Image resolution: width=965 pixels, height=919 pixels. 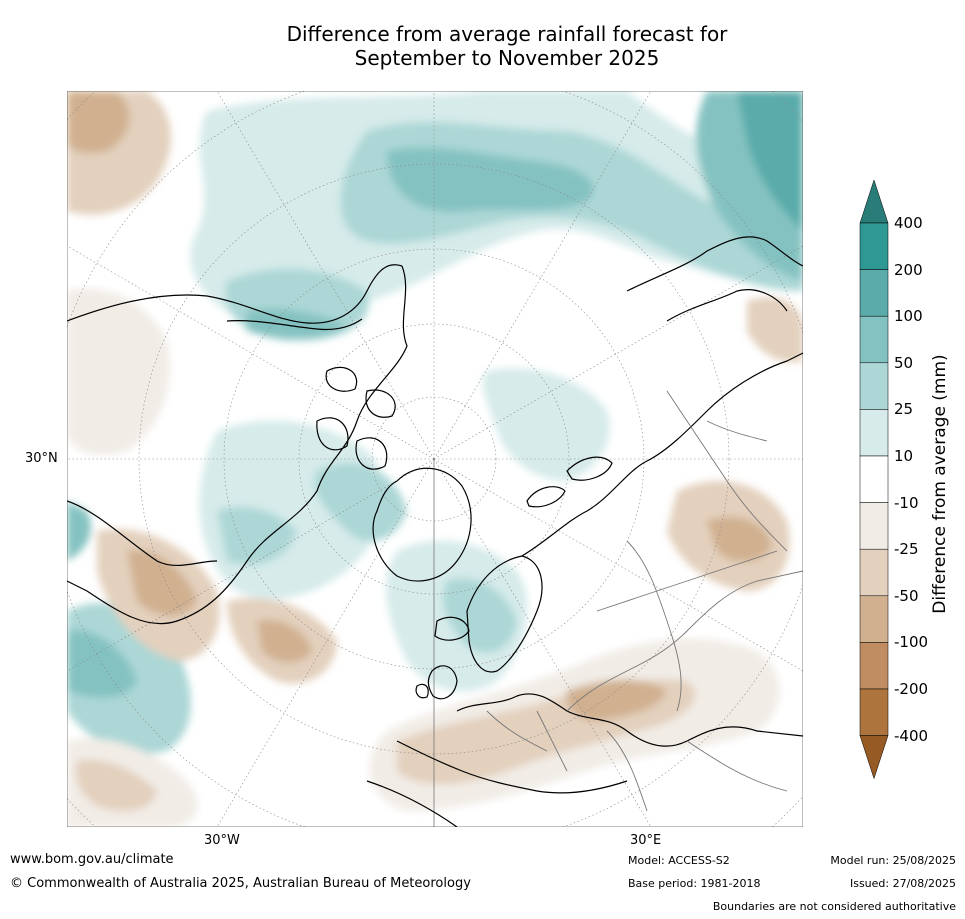 What do you see at coordinates (908, 269) in the screenshot?
I see `colorbar-tick-label: 200` at bounding box center [908, 269].